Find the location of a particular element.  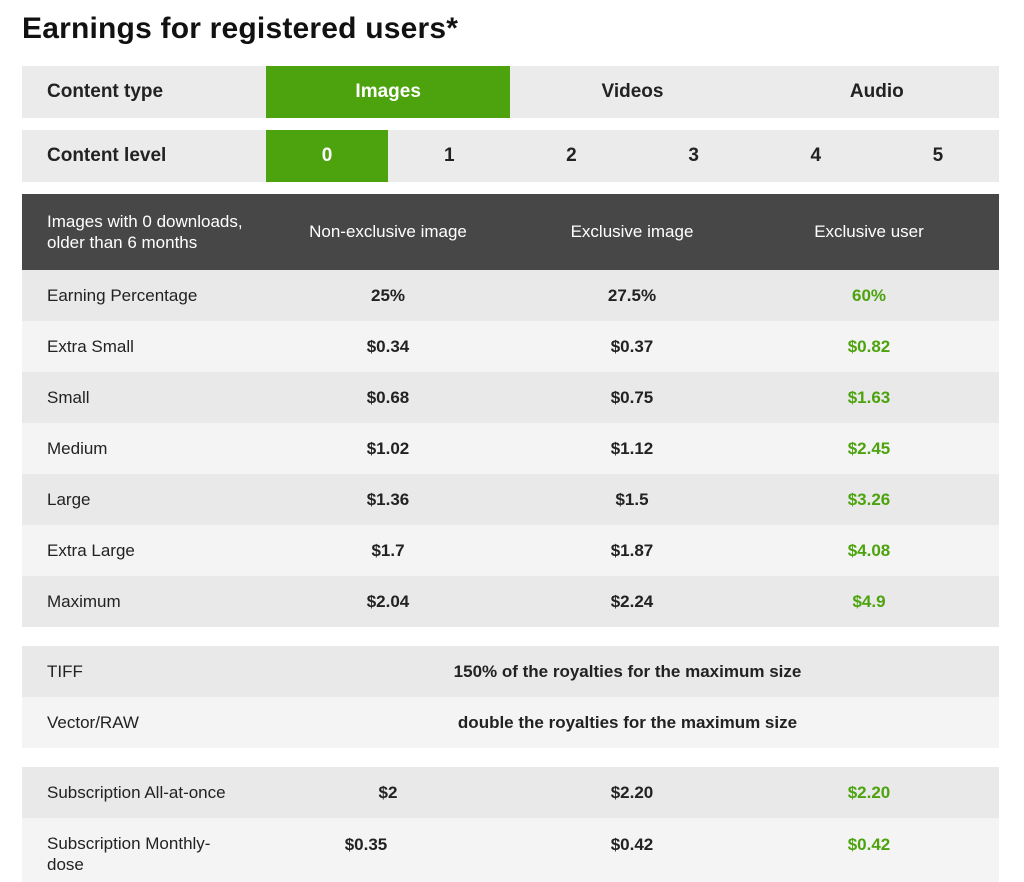

exclusive-user-value: $0.82 is located at coordinates (869, 346).